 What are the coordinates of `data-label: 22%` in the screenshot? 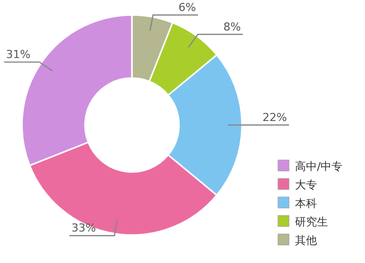 It's located at (274, 117).